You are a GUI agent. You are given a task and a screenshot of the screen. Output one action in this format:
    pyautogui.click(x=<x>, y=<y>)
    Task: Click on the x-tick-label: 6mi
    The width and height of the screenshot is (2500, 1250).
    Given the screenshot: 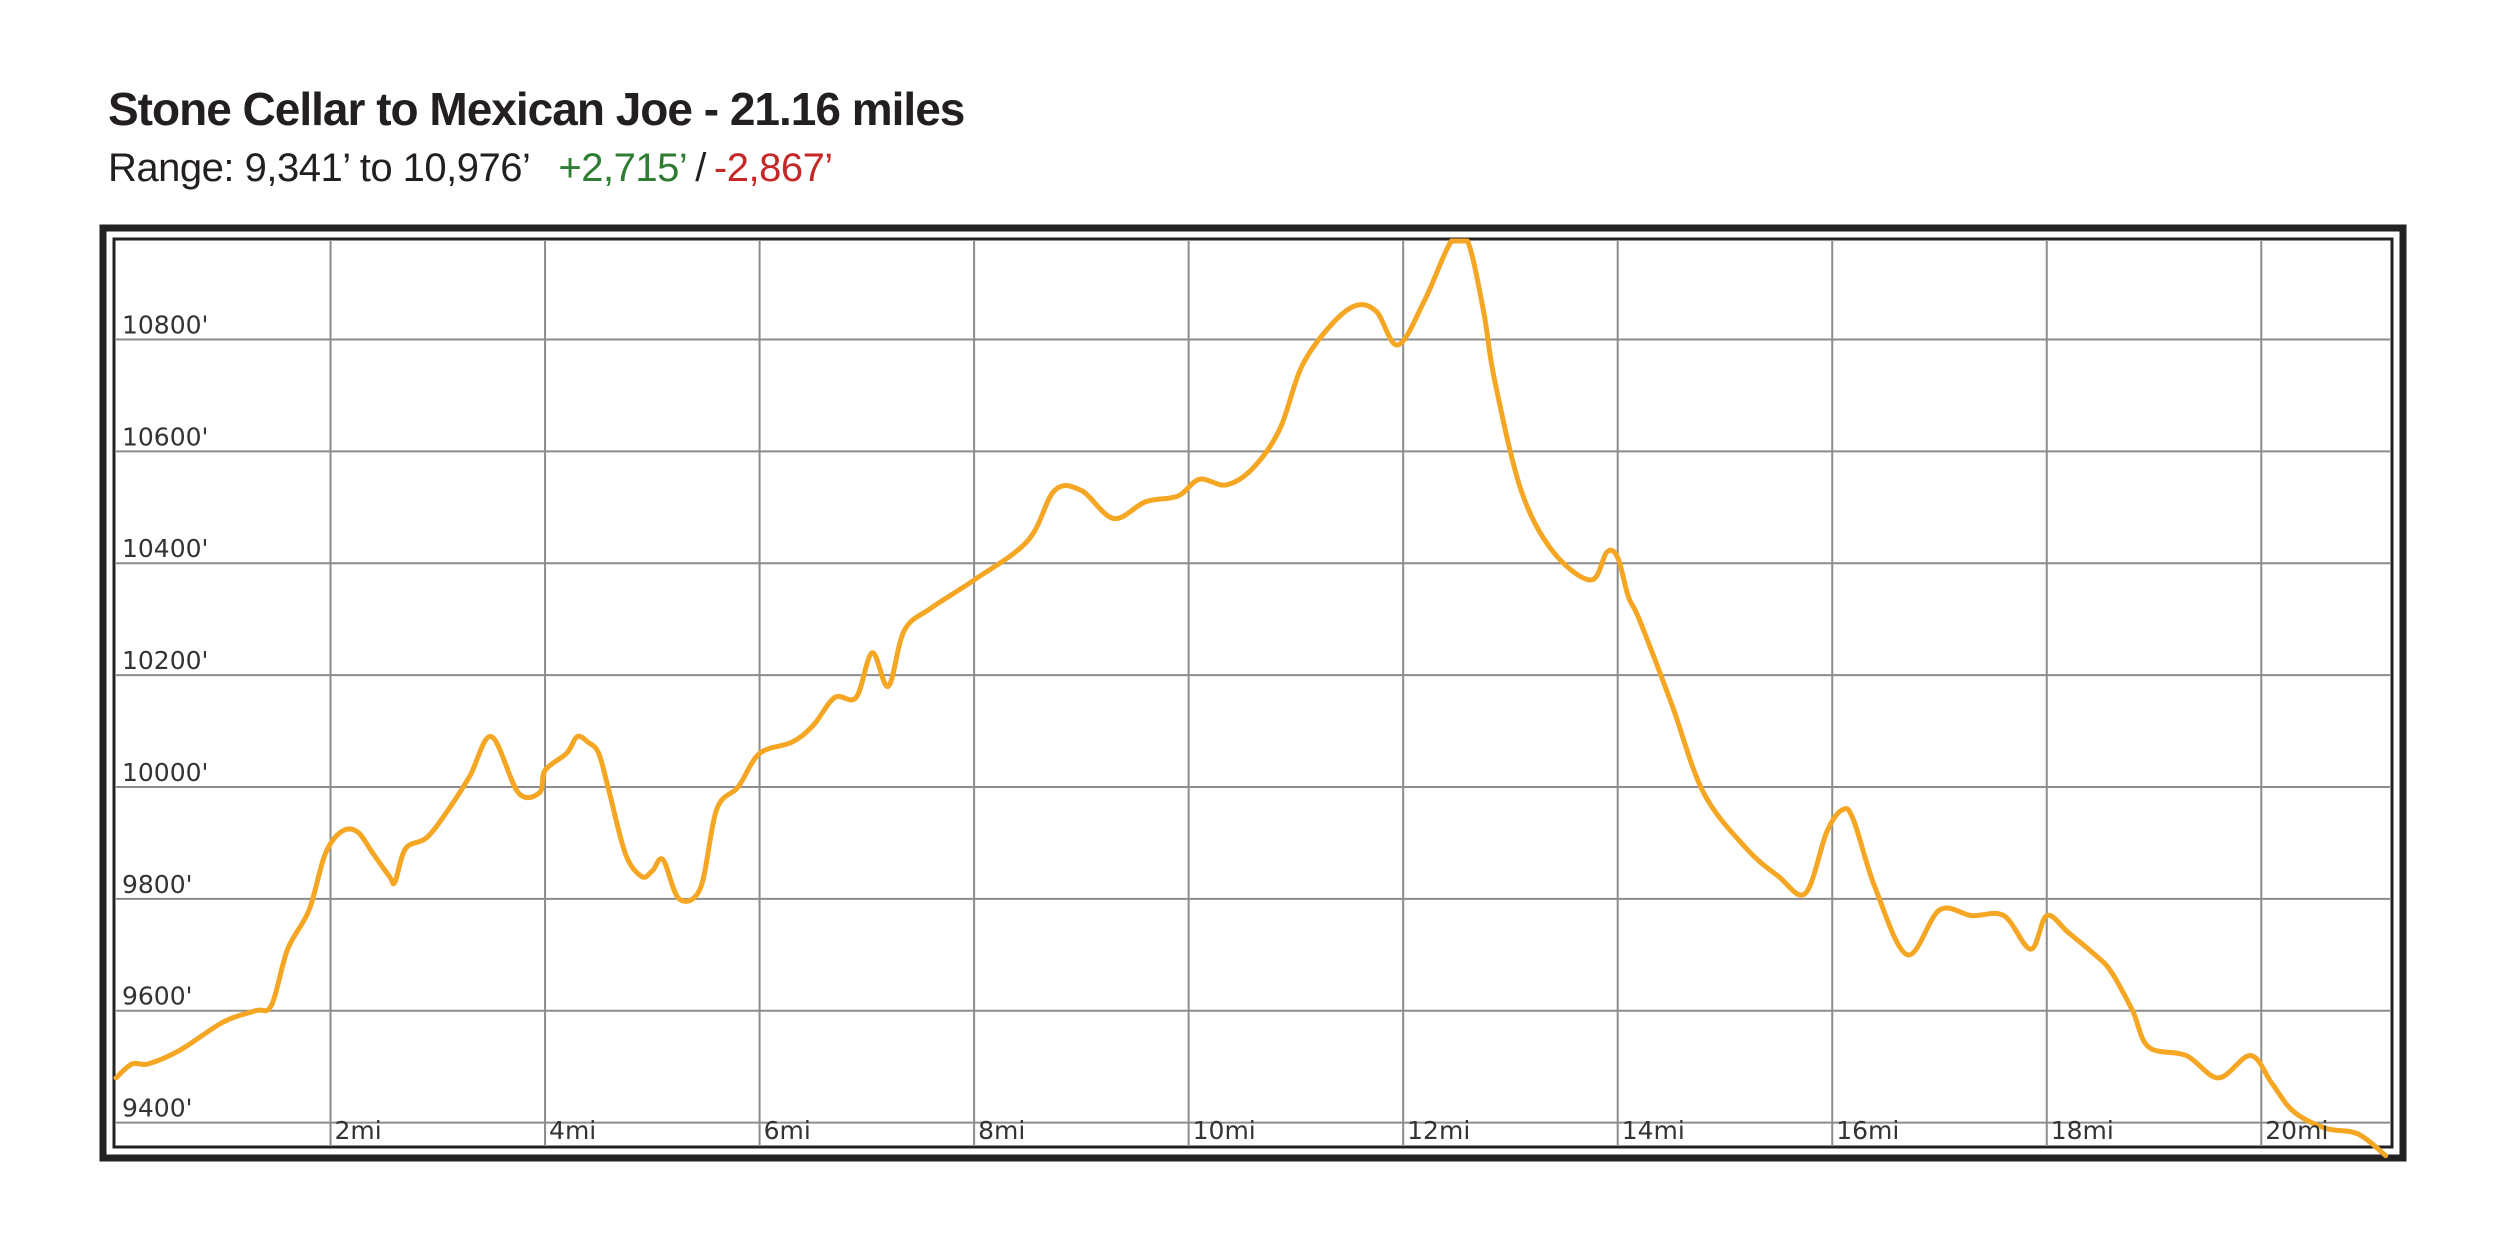 What is the action you would take?
    pyautogui.click(x=787, y=1130)
    